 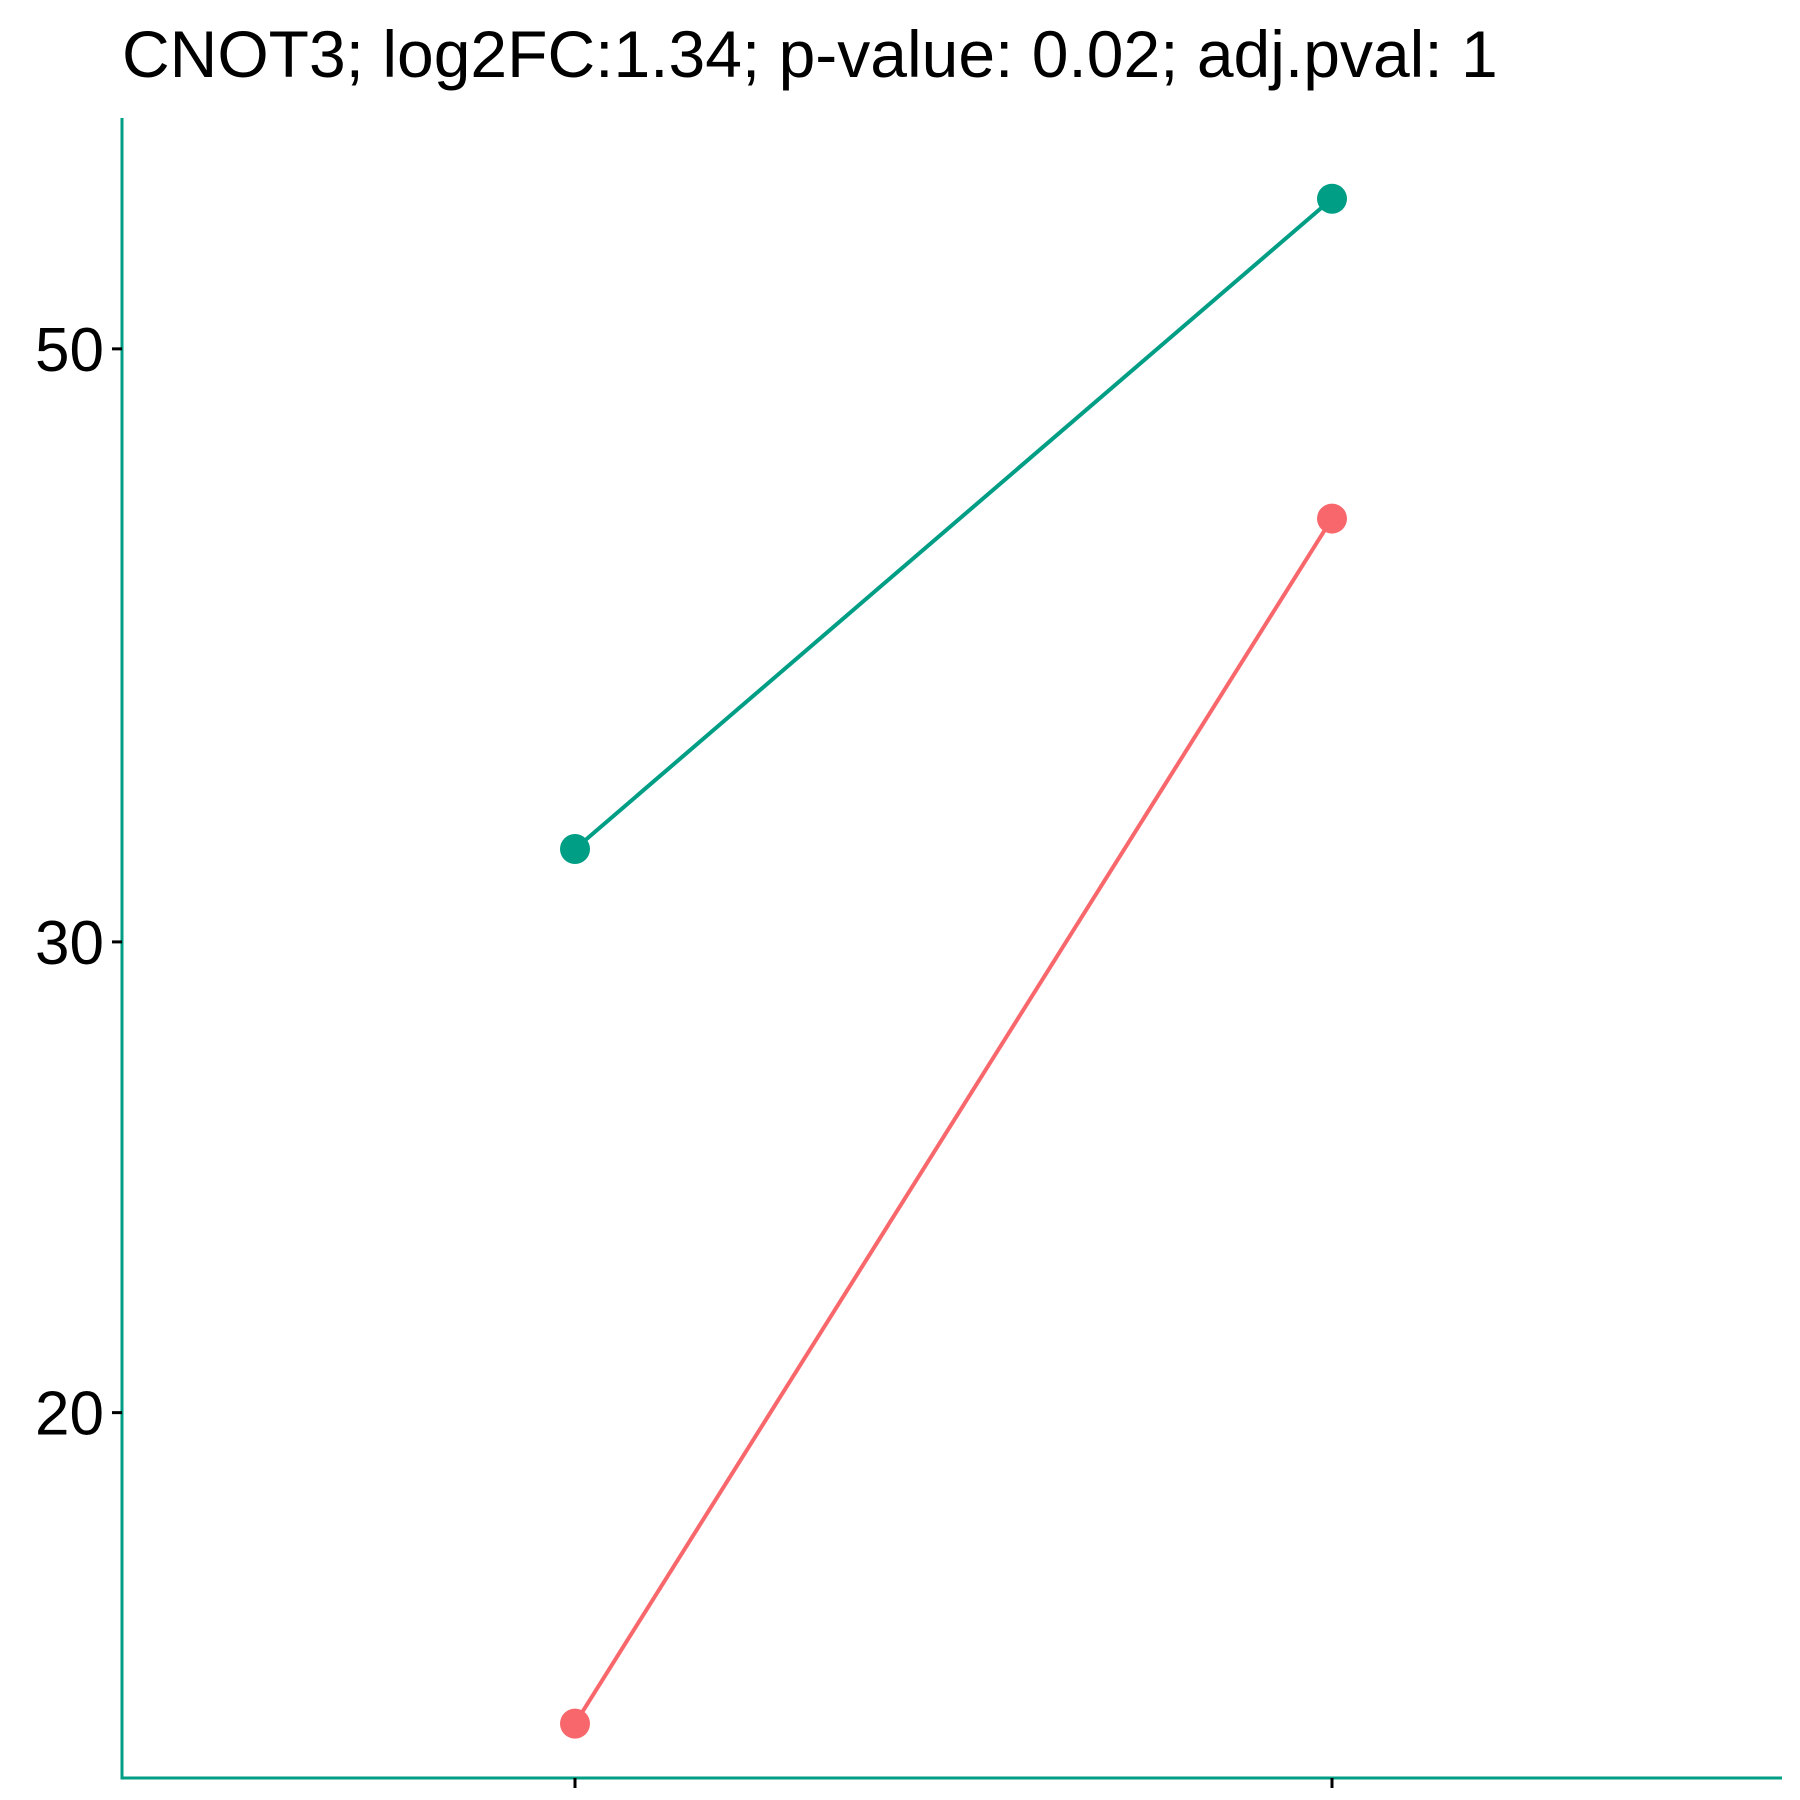 I want to click on y-tick-label: 50, so click(x=69, y=350).